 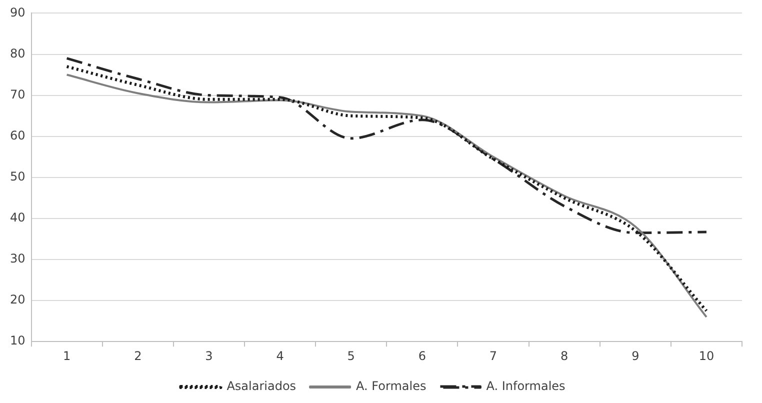 What do you see at coordinates (18, 53) in the screenshot?
I see `y-tick-label: 80` at bounding box center [18, 53].